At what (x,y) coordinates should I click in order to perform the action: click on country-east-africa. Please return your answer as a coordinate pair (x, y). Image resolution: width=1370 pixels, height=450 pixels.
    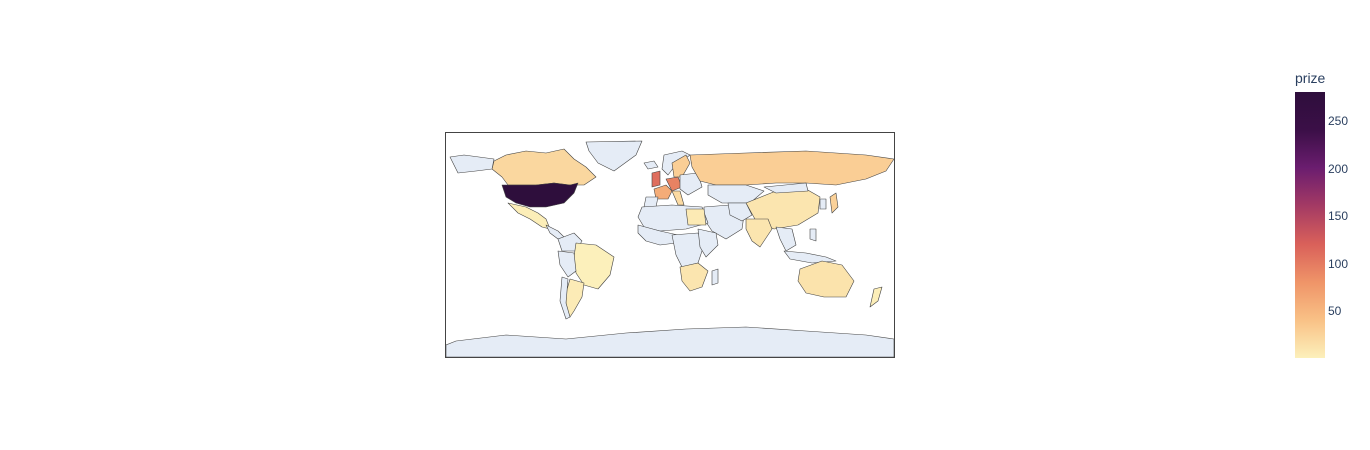
    Looking at the image, I should click on (708, 243).